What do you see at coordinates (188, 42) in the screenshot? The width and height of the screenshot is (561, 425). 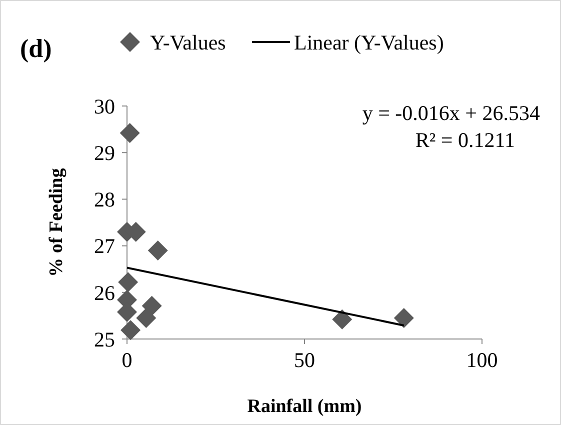 I see `legend-label: Y-Values` at bounding box center [188, 42].